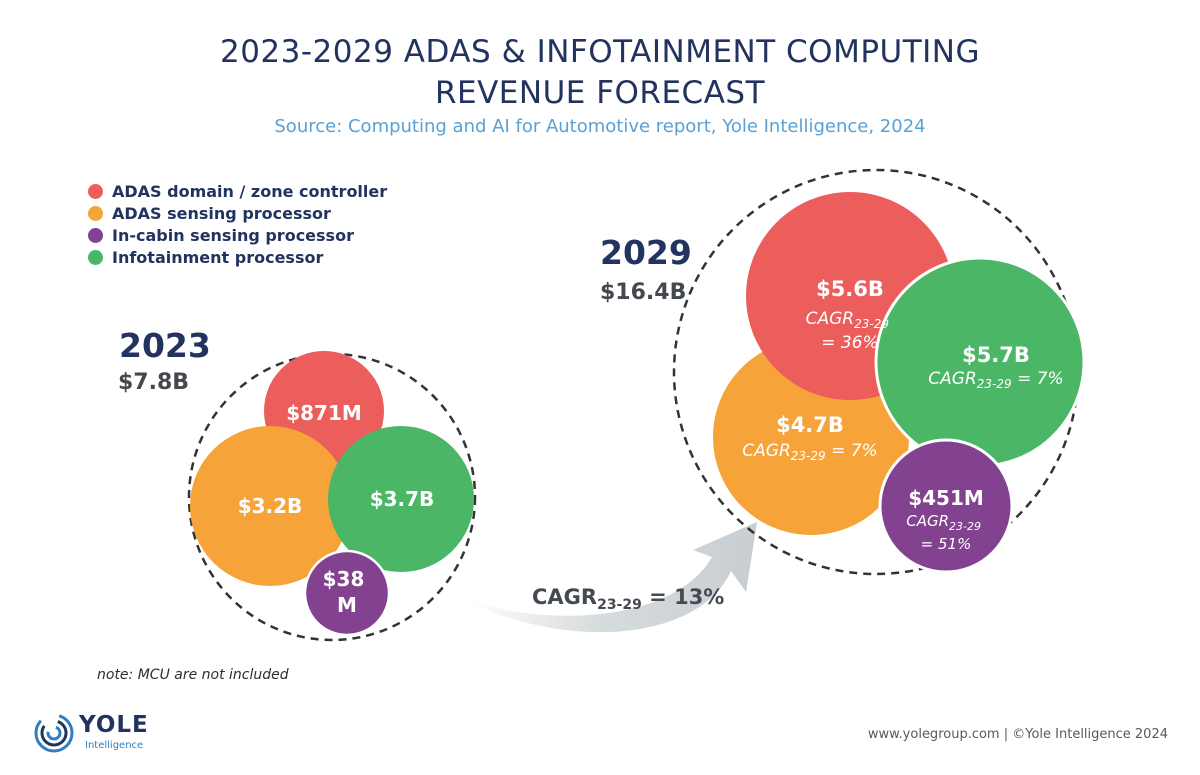 The height and width of the screenshot is (775, 1200). Describe the element at coordinates (114, 745) in the screenshot. I see `logo-subtitle: Intelligence` at that location.